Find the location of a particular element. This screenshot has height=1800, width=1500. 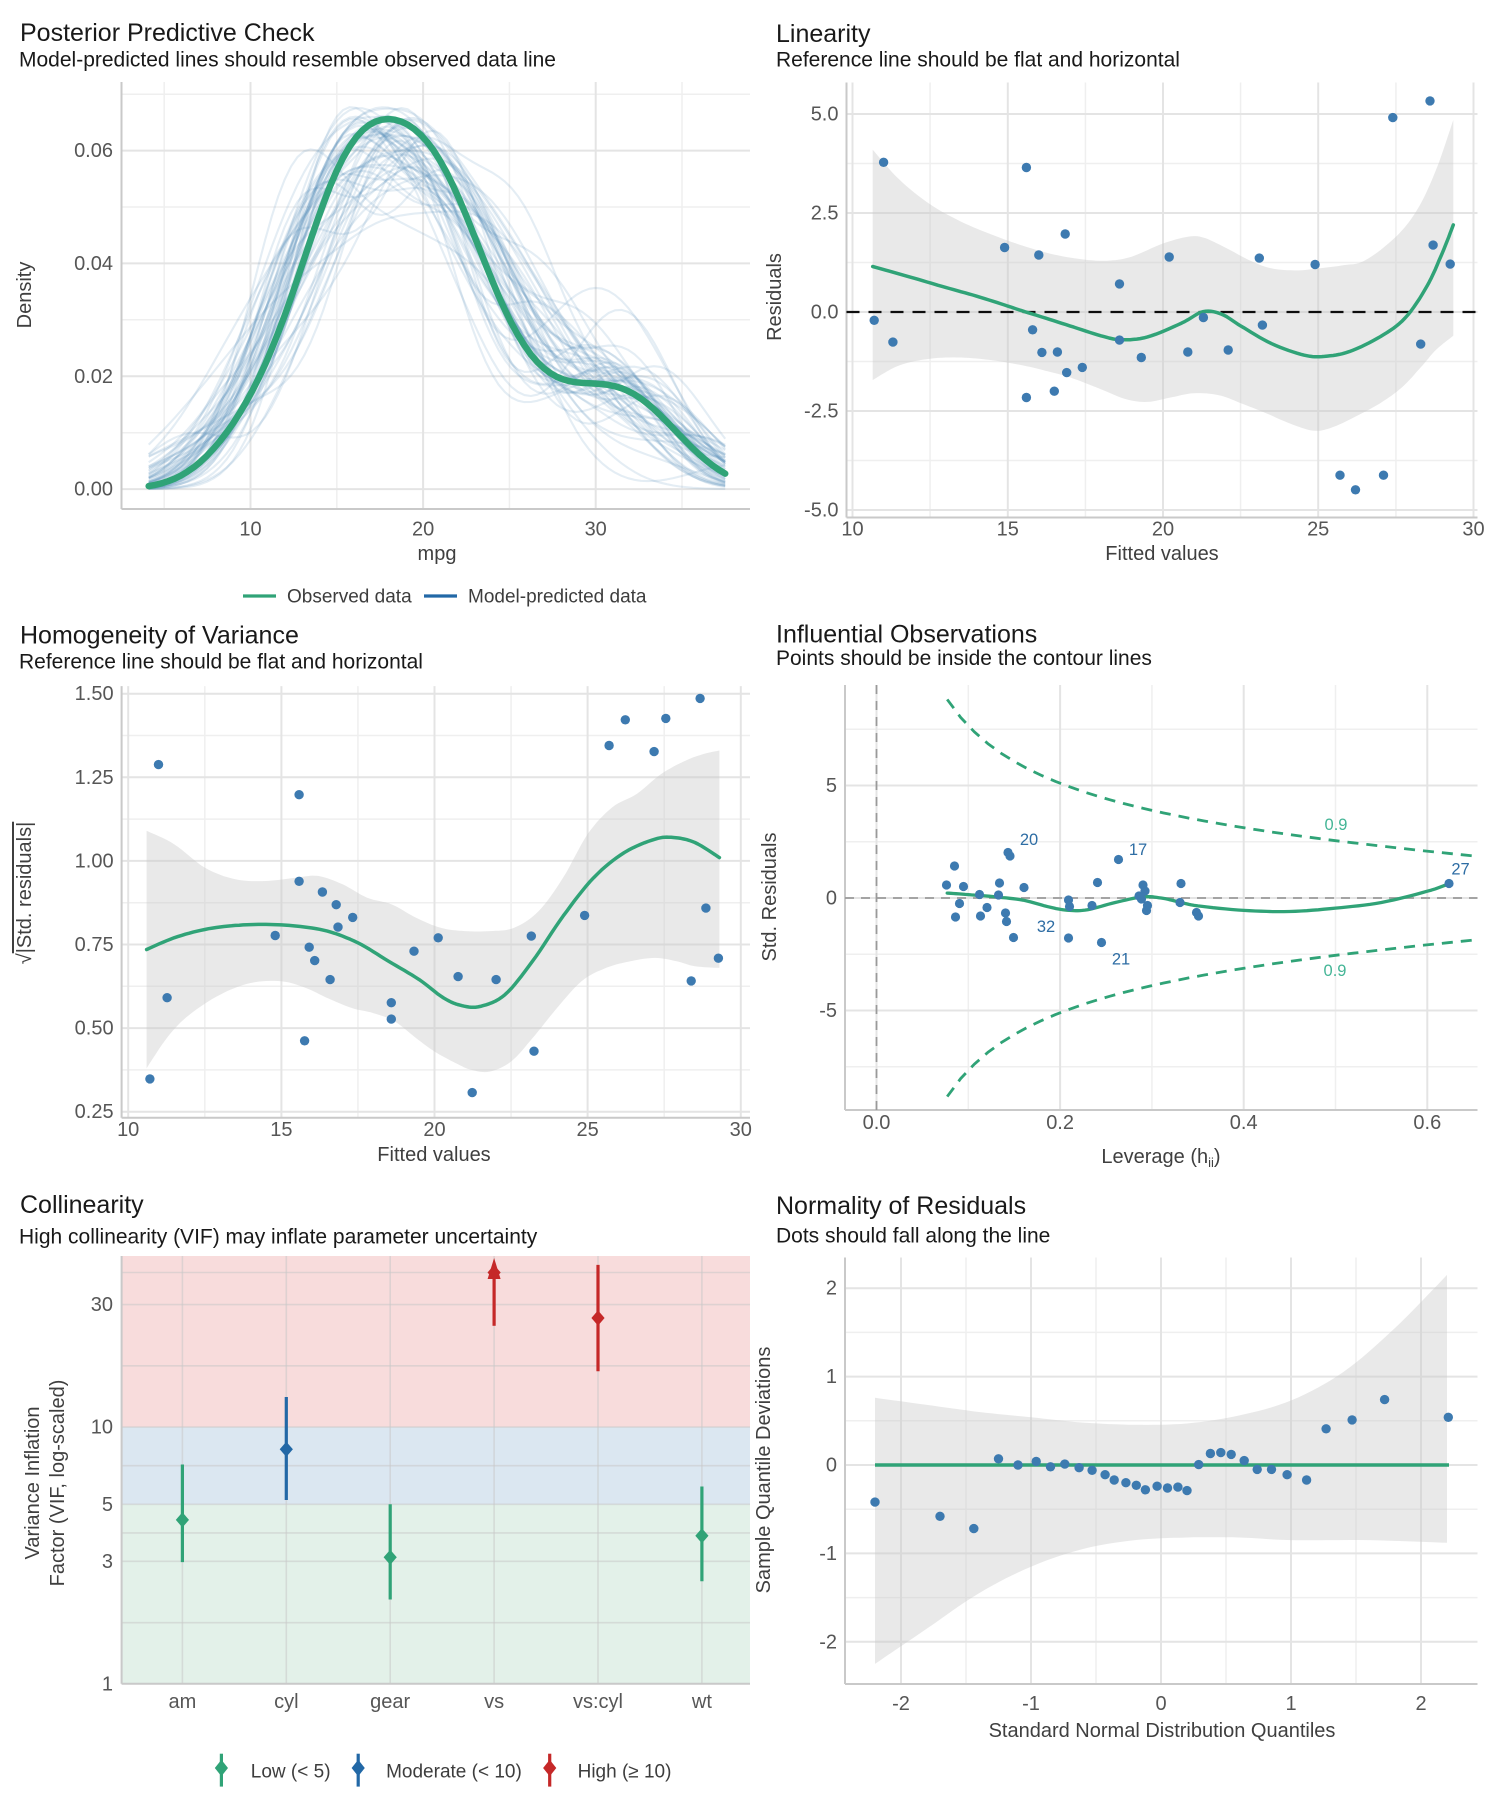

svg-text: Model-predicted data is located at coordinates (557, 597).